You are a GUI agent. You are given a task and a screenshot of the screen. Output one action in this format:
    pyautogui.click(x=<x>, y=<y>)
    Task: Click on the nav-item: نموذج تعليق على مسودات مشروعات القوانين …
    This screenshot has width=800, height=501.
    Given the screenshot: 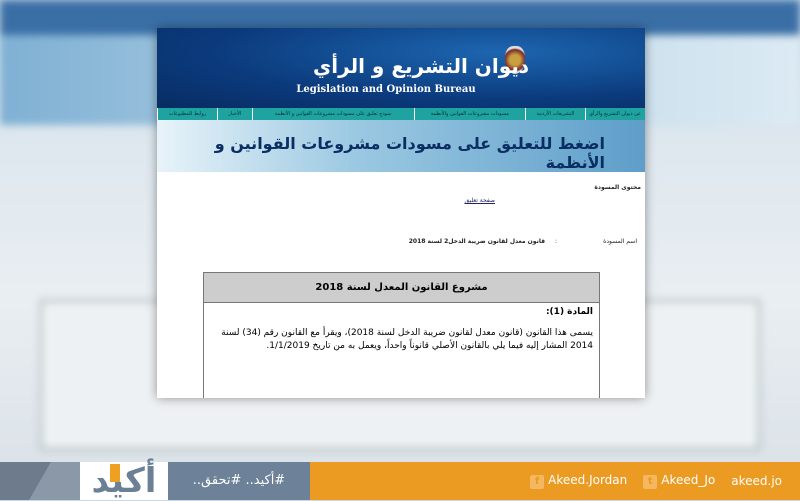 What is the action you would take?
    pyautogui.click(x=332, y=114)
    